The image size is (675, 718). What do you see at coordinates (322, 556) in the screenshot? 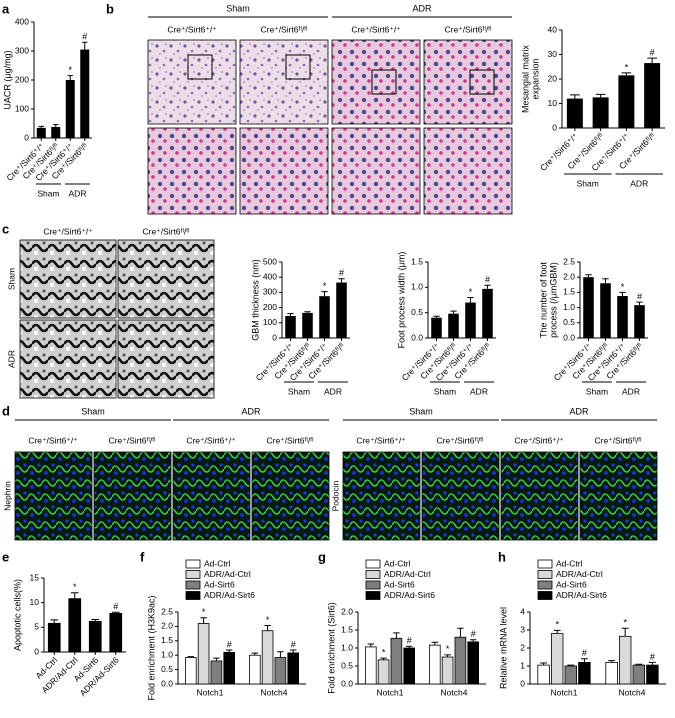
I see `panel-label: g` at bounding box center [322, 556].